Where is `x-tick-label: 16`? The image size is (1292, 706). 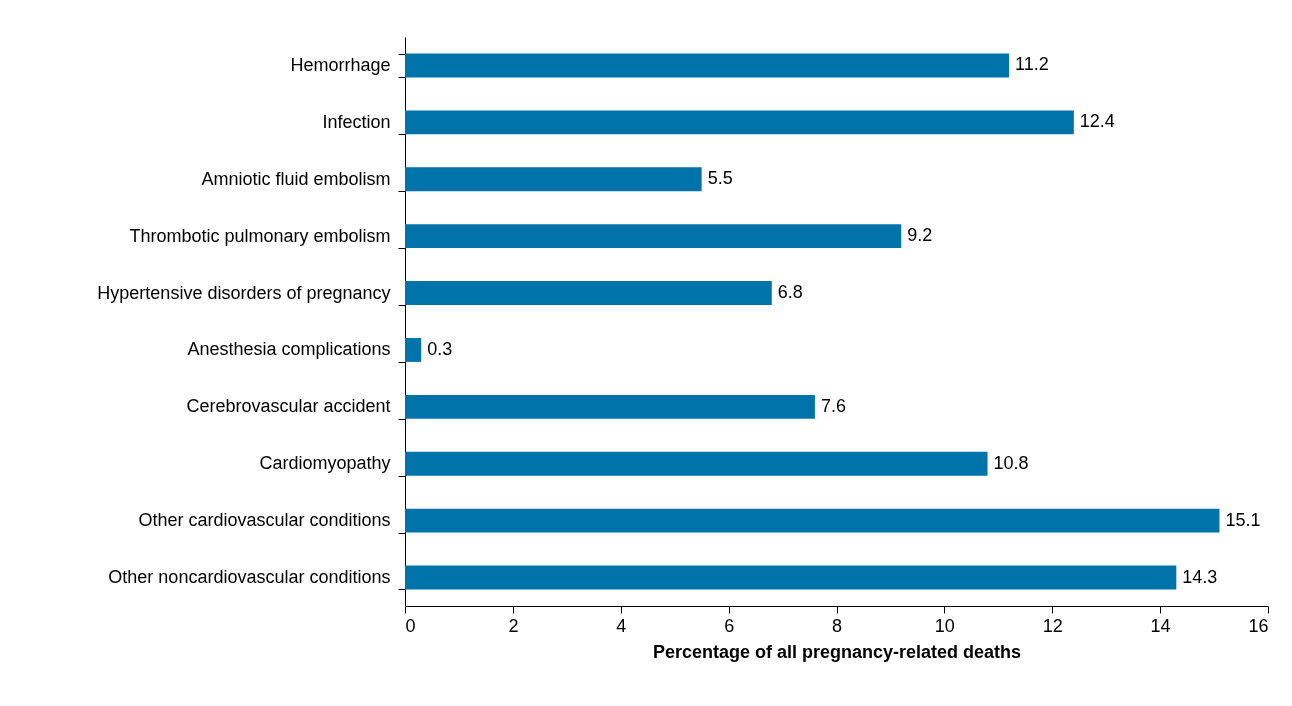 x-tick-label: 16 is located at coordinates (1258, 625).